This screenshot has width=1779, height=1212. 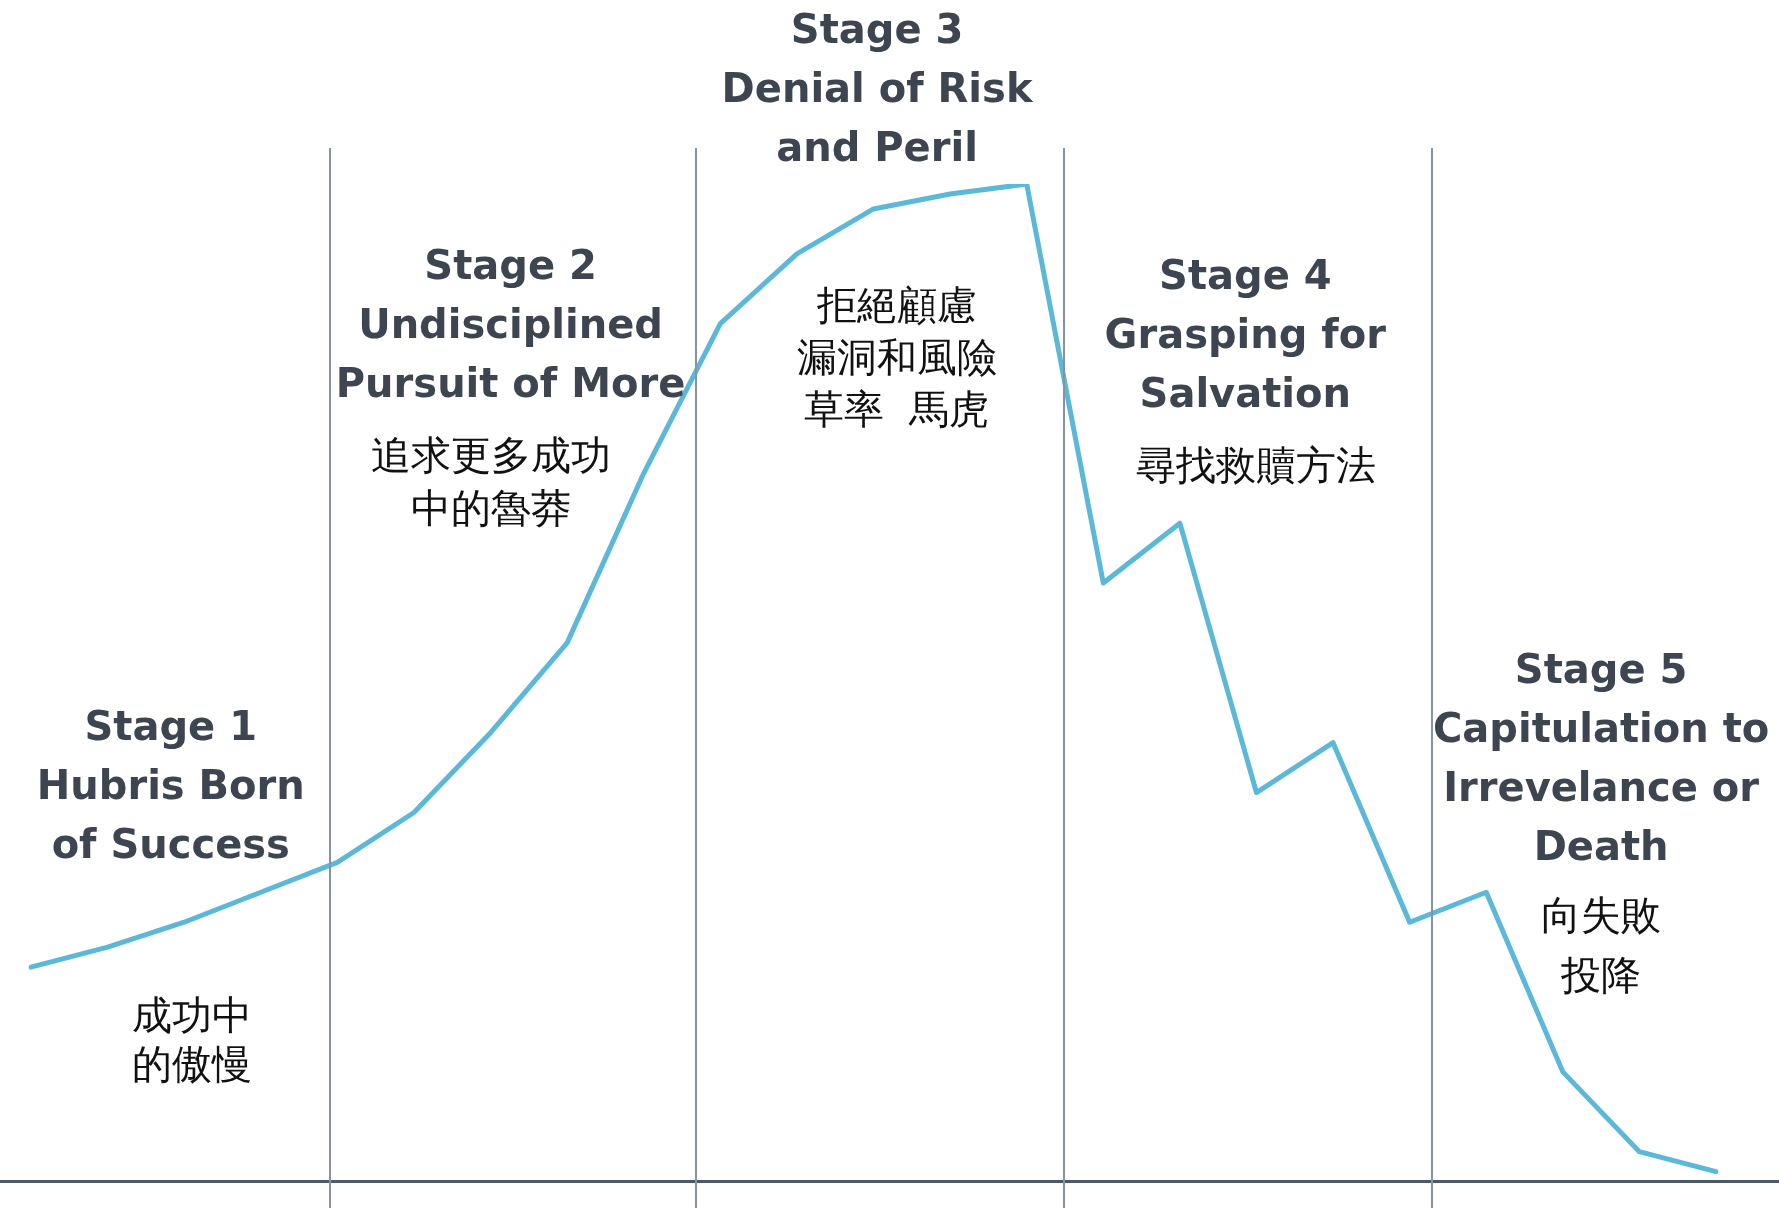 What do you see at coordinates (896, 305) in the screenshot?
I see `annotation: 拒絕顧慮` at bounding box center [896, 305].